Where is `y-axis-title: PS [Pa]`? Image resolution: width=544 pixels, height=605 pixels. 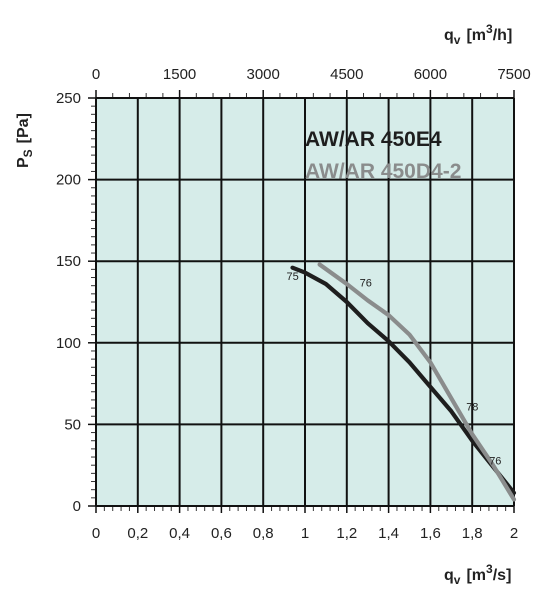 y-axis-title: PS [Pa] is located at coordinates (25, 140).